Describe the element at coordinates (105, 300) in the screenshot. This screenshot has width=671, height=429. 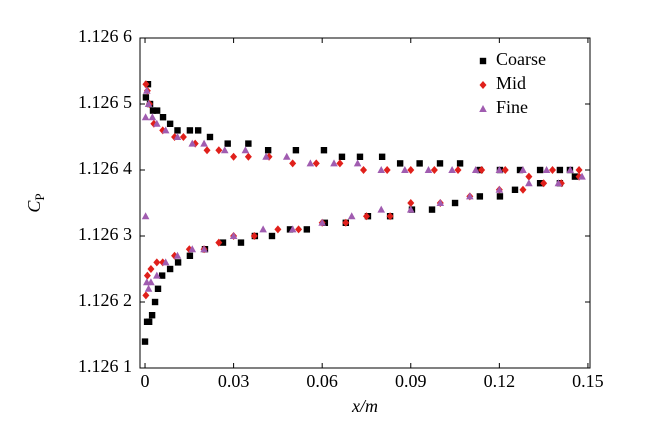
I see `y-tick-label: 1.126 2` at that location.